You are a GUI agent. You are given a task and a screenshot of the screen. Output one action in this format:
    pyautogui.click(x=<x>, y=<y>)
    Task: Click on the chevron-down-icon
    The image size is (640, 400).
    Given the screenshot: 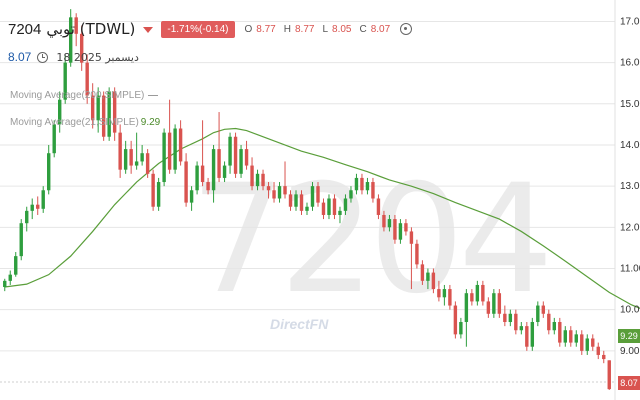 What is the action you would take?
    pyautogui.click(x=148, y=30)
    